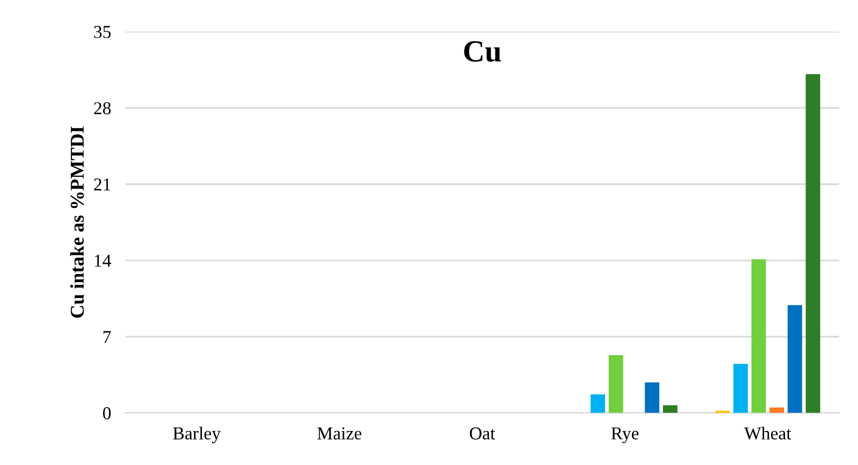 This screenshot has width=858, height=465. What do you see at coordinates (197, 435) in the screenshot?
I see `x-tick-label: Barley` at bounding box center [197, 435].